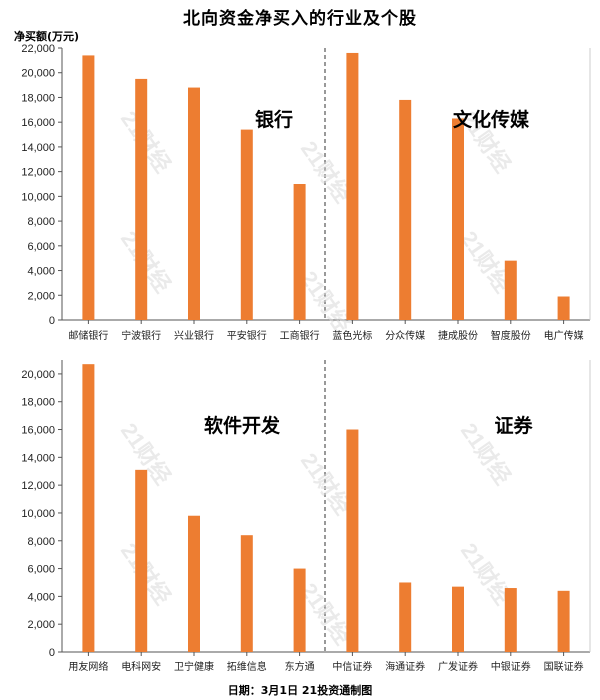 Image resolution: width=600 pixels, height=700 pixels. I want to click on x-category-label: 拓维信息, so click(247, 666).